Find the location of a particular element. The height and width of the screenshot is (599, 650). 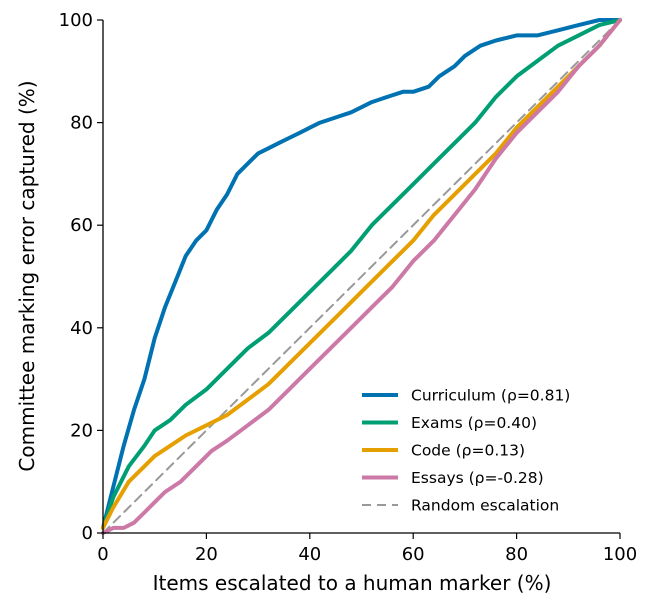

y-tick-label: 0 is located at coordinates (87, 533).